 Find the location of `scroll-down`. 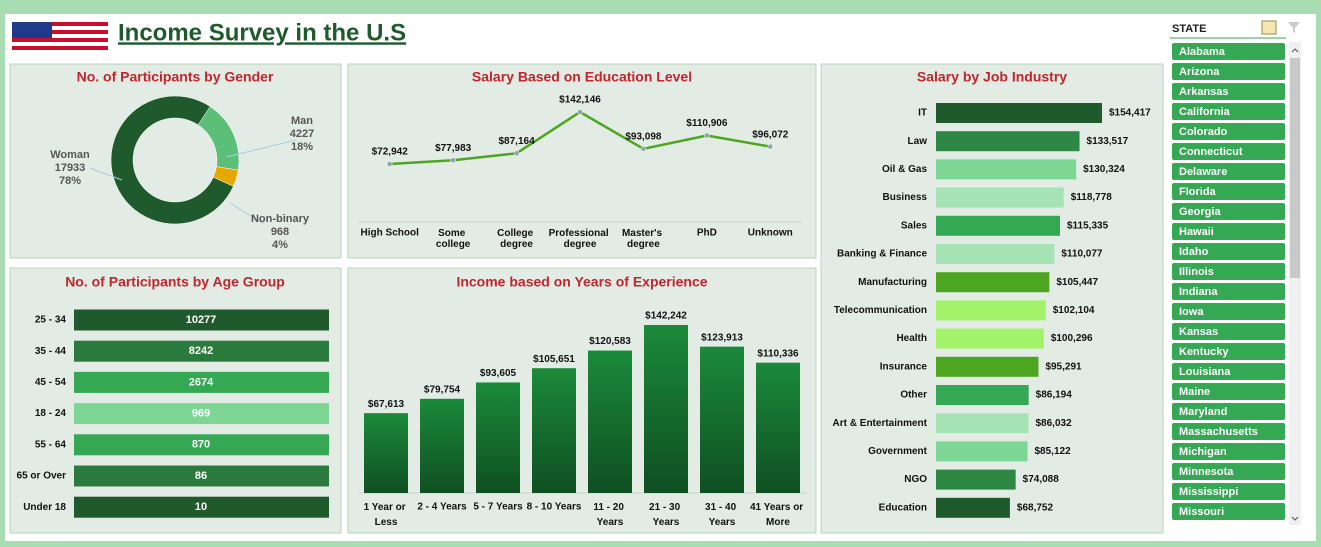

scroll-down is located at coordinates (1295, 518).